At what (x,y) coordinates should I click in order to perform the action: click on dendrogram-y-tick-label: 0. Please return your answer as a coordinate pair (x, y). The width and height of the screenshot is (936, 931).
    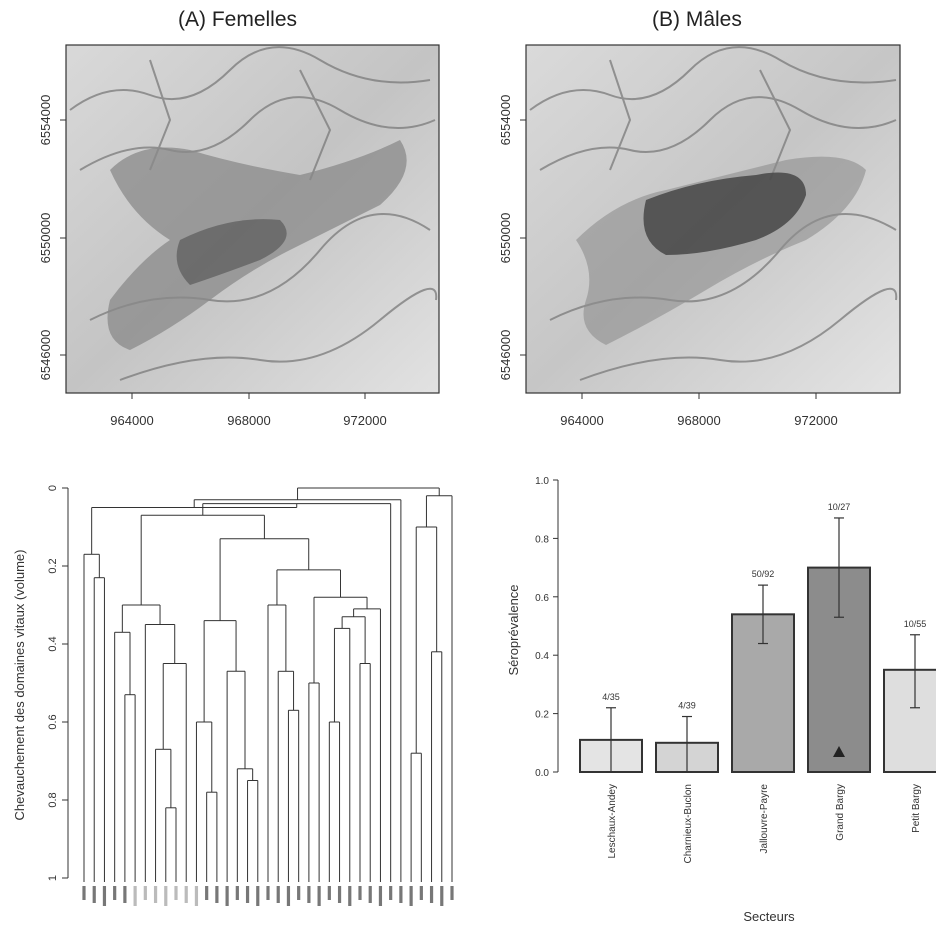
    Looking at the image, I should click on (53, 488).